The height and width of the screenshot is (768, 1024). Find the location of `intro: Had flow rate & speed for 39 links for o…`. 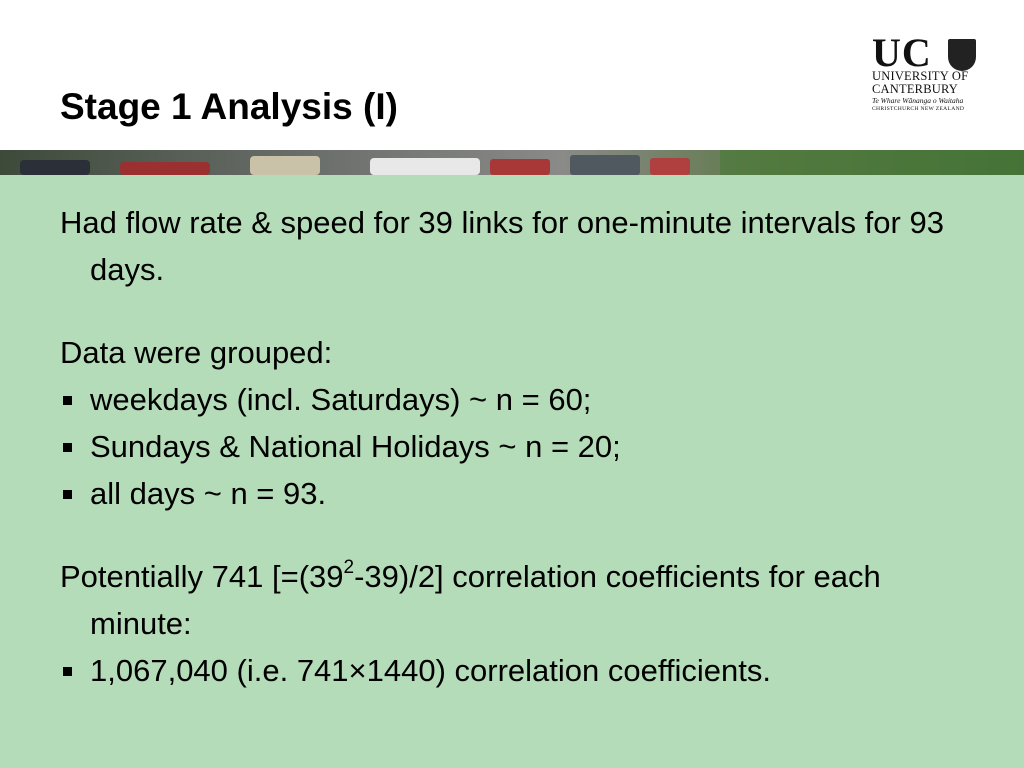

intro: Had flow rate & speed for 39 links for o… is located at coordinates (525, 246).